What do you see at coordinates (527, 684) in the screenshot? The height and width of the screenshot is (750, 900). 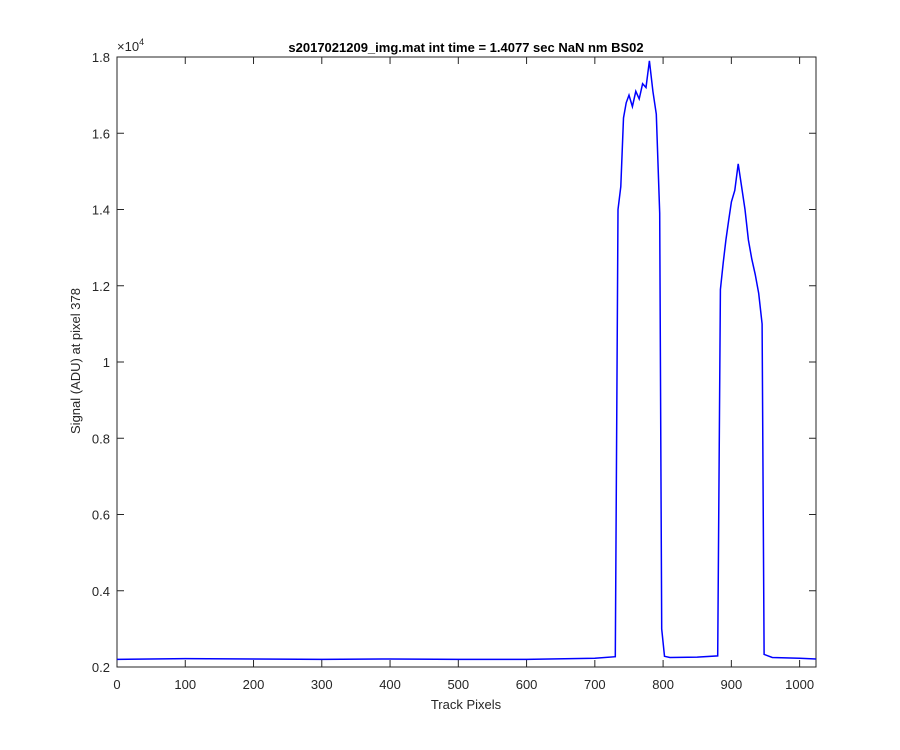 I see `x-tick-label: 600` at bounding box center [527, 684].